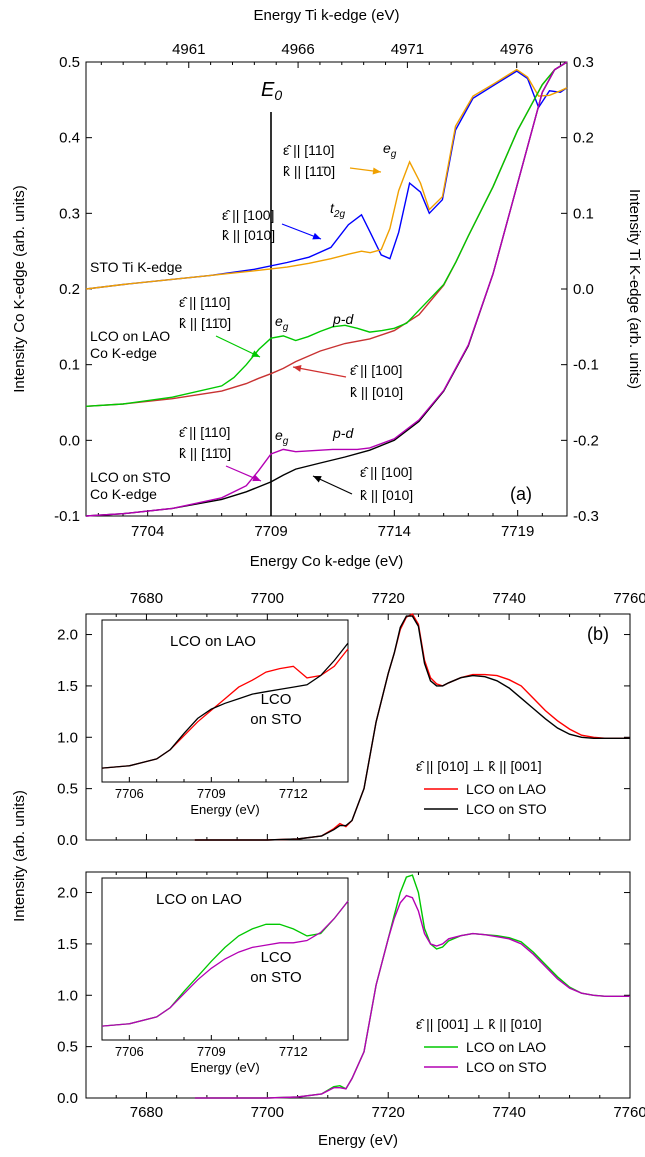 The height and width of the screenshot is (1157, 645). What do you see at coordinates (19, 856) in the screenshot?
I see `panel-b-ylabel: Intensity (arb. units)` at bounding box center [19, 856].